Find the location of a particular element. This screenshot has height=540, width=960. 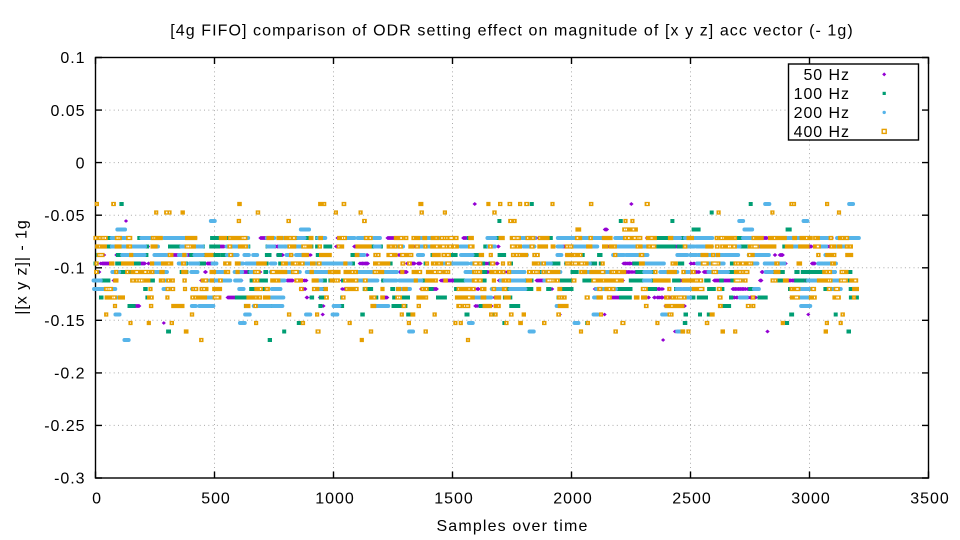

svg-text: 0.05 is located at coordinates (68, 111).